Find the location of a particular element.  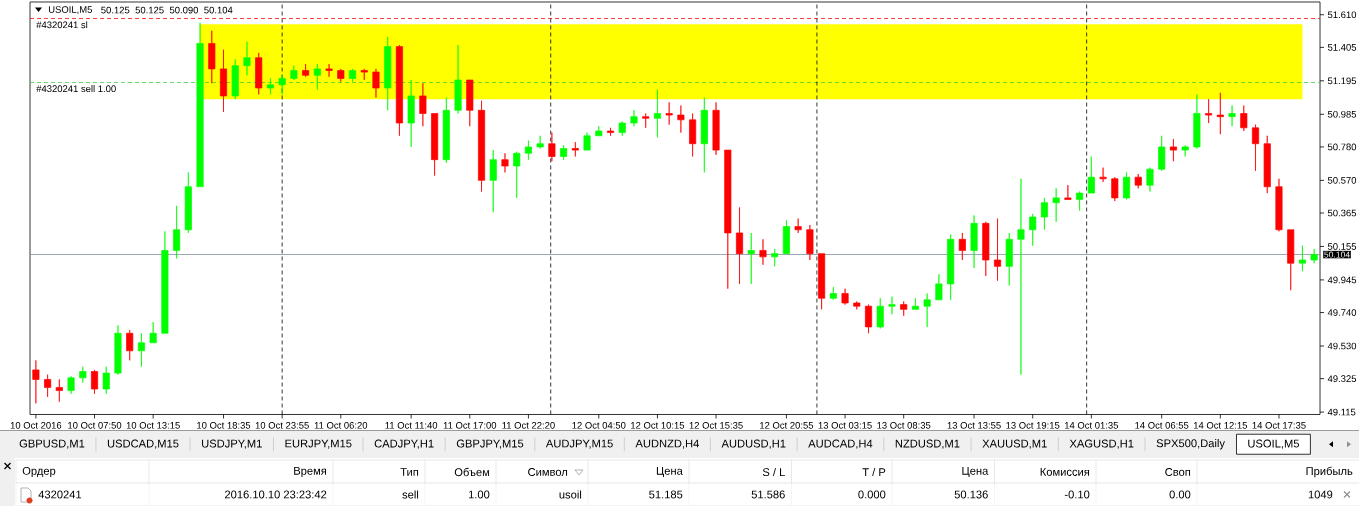

y-tick-label: 50.365 is located at coordinates (1342, 213).